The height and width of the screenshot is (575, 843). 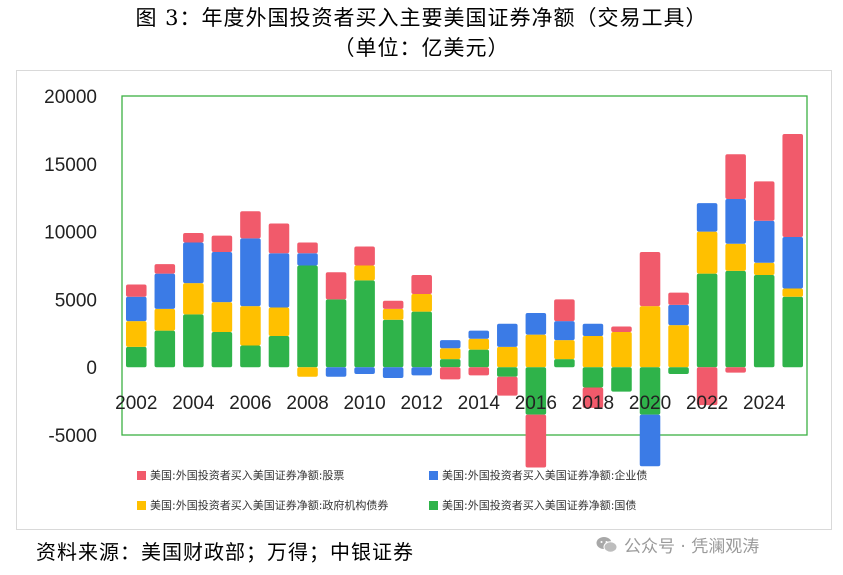 What do you see at coordinates (250, 403) in the screenshot?
I see `x-tick-label: 2006` at bounding box center [250, 403].